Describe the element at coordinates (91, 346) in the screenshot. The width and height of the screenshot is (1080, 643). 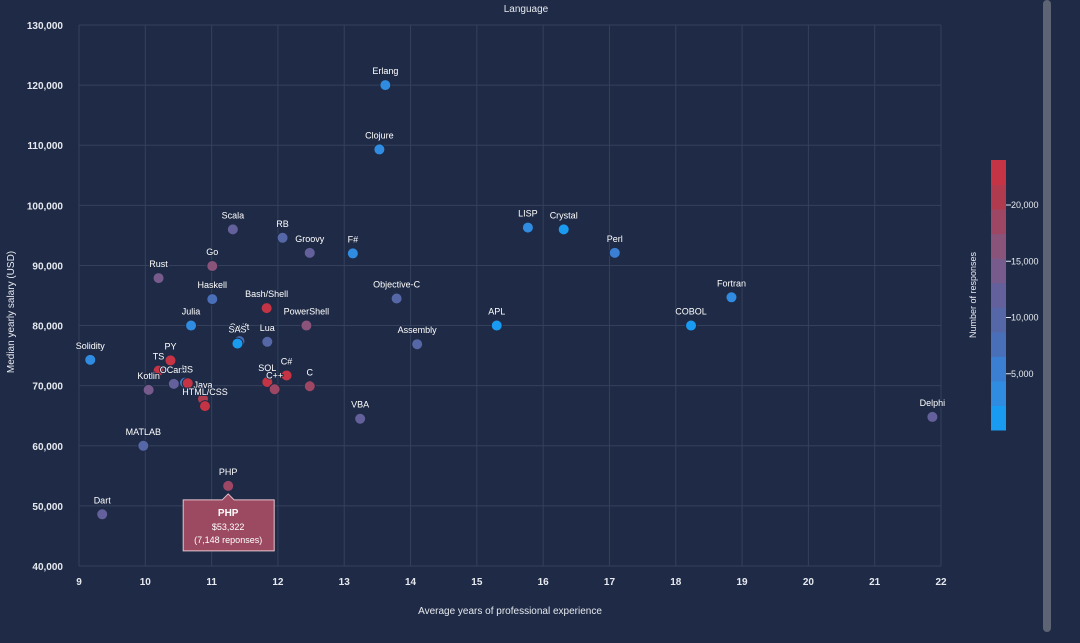
I see `point-label: Solidity` at that location.